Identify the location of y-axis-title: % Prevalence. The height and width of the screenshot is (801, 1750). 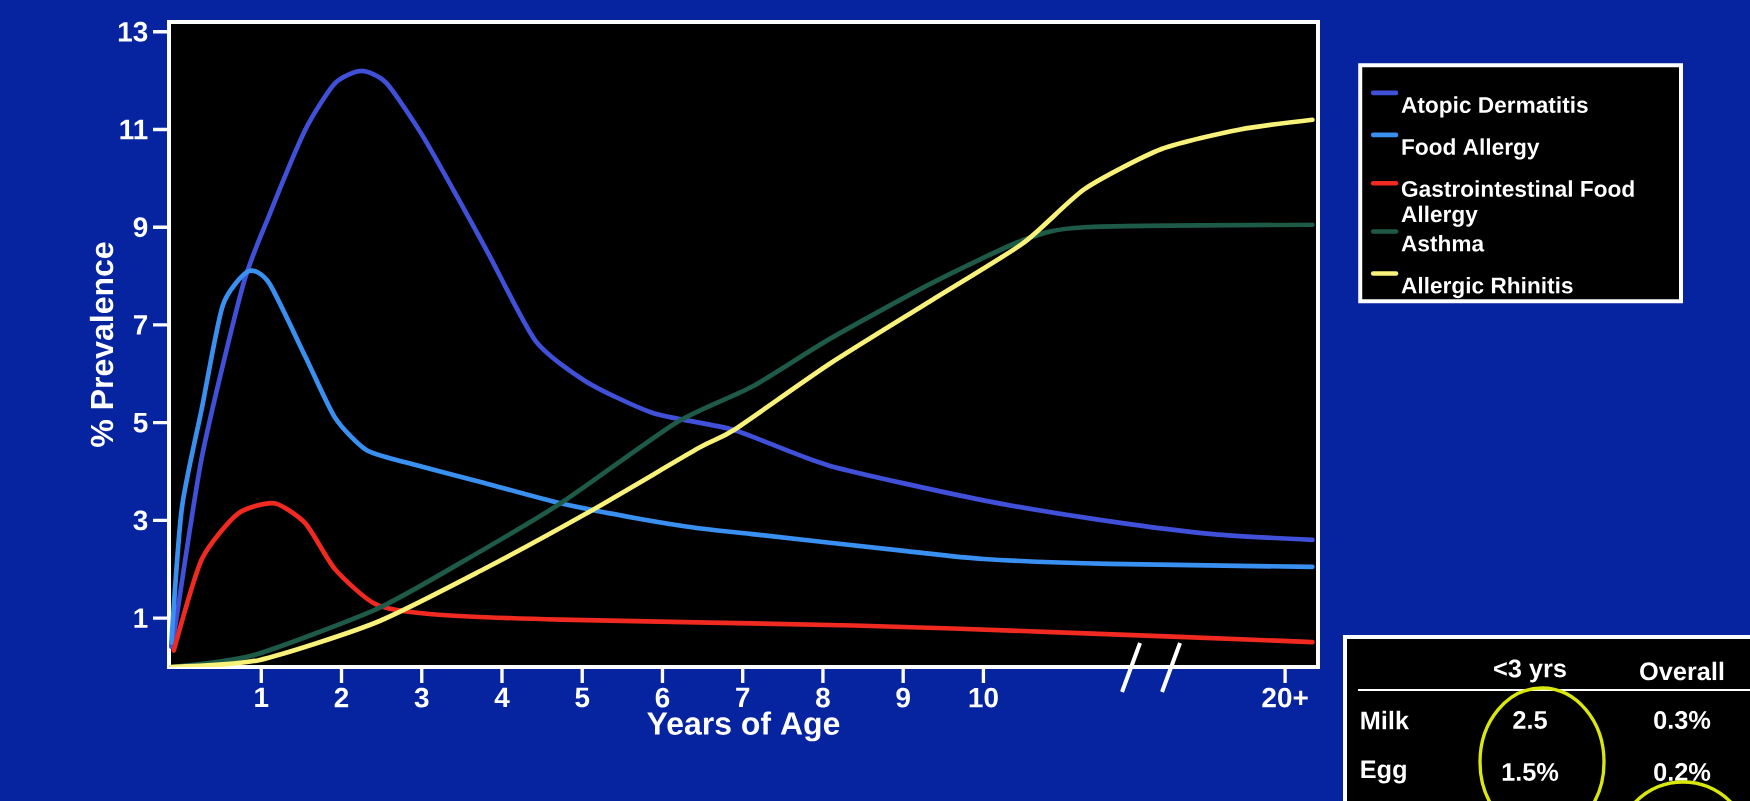
(101, 344).